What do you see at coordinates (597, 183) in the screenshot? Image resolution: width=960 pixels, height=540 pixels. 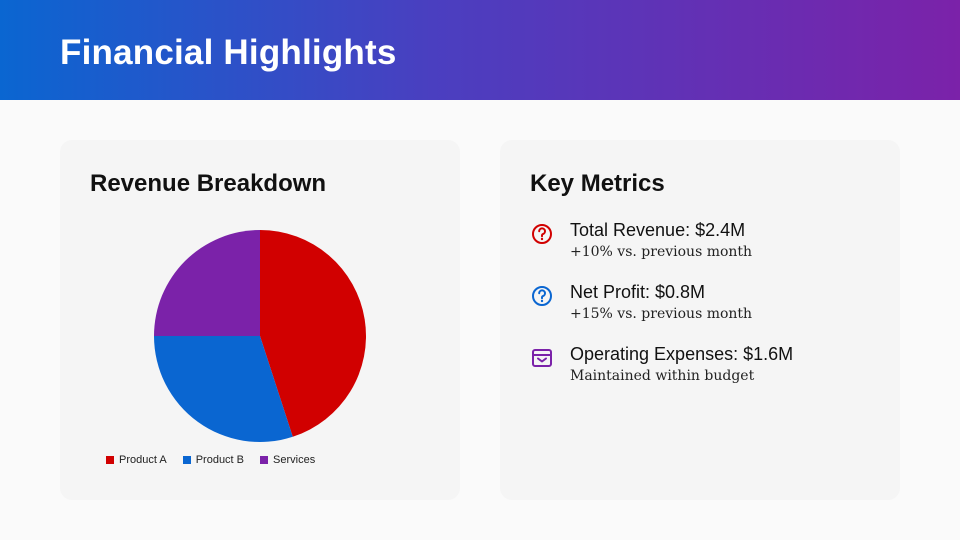 I see `metrics-card-title: Key Metrics` at bounding box center [597, 183].